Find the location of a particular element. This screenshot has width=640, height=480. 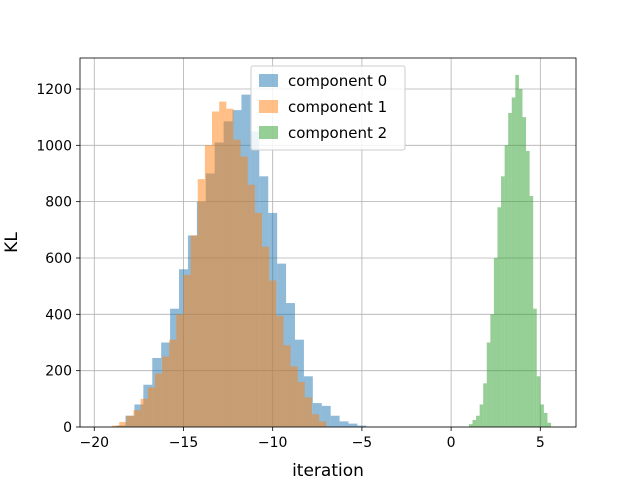

legend-entry: component 0 is located at coordinates (337, 81).